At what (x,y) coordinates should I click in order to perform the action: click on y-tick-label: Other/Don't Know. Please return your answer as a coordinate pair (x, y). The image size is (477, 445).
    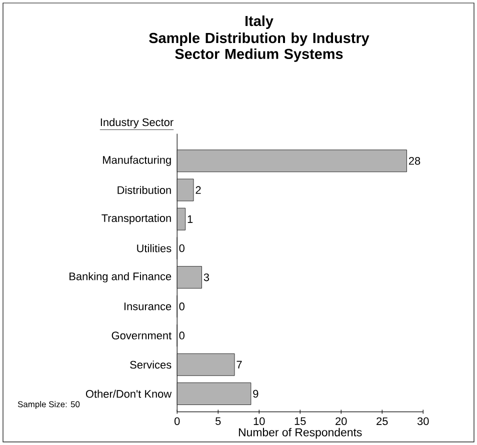
    Looking at the image, I should click on (129, 394).